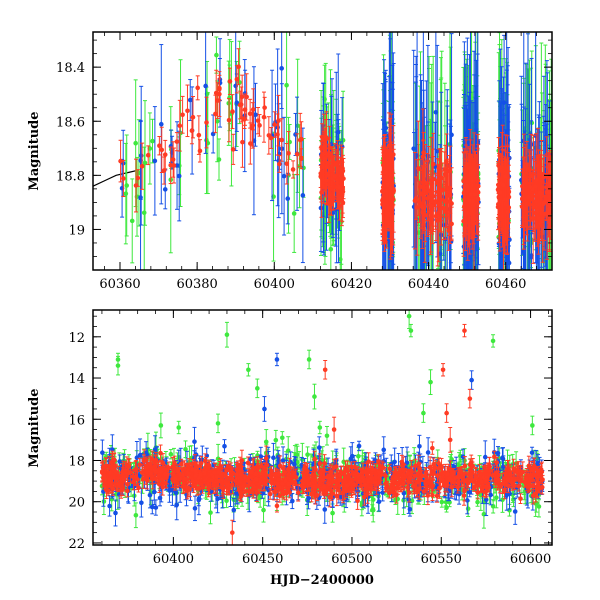  I want to click on bottom-y-axis-title: Magnitude, so click(34, 427).